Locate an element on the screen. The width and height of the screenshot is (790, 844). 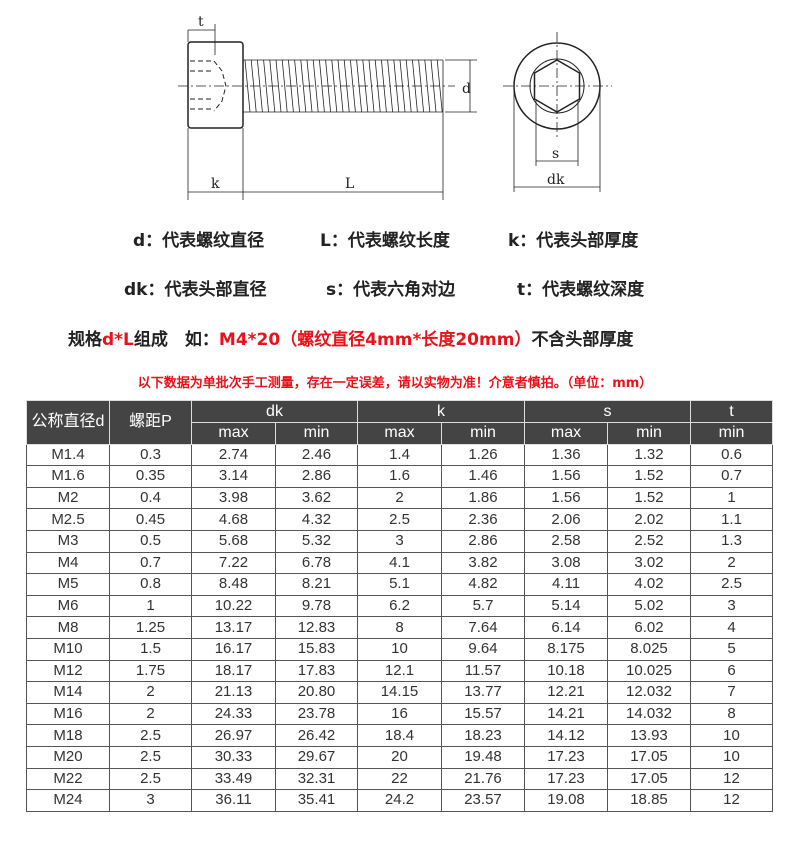
table-cell: 9.78 is located at coordinates (316, 606).